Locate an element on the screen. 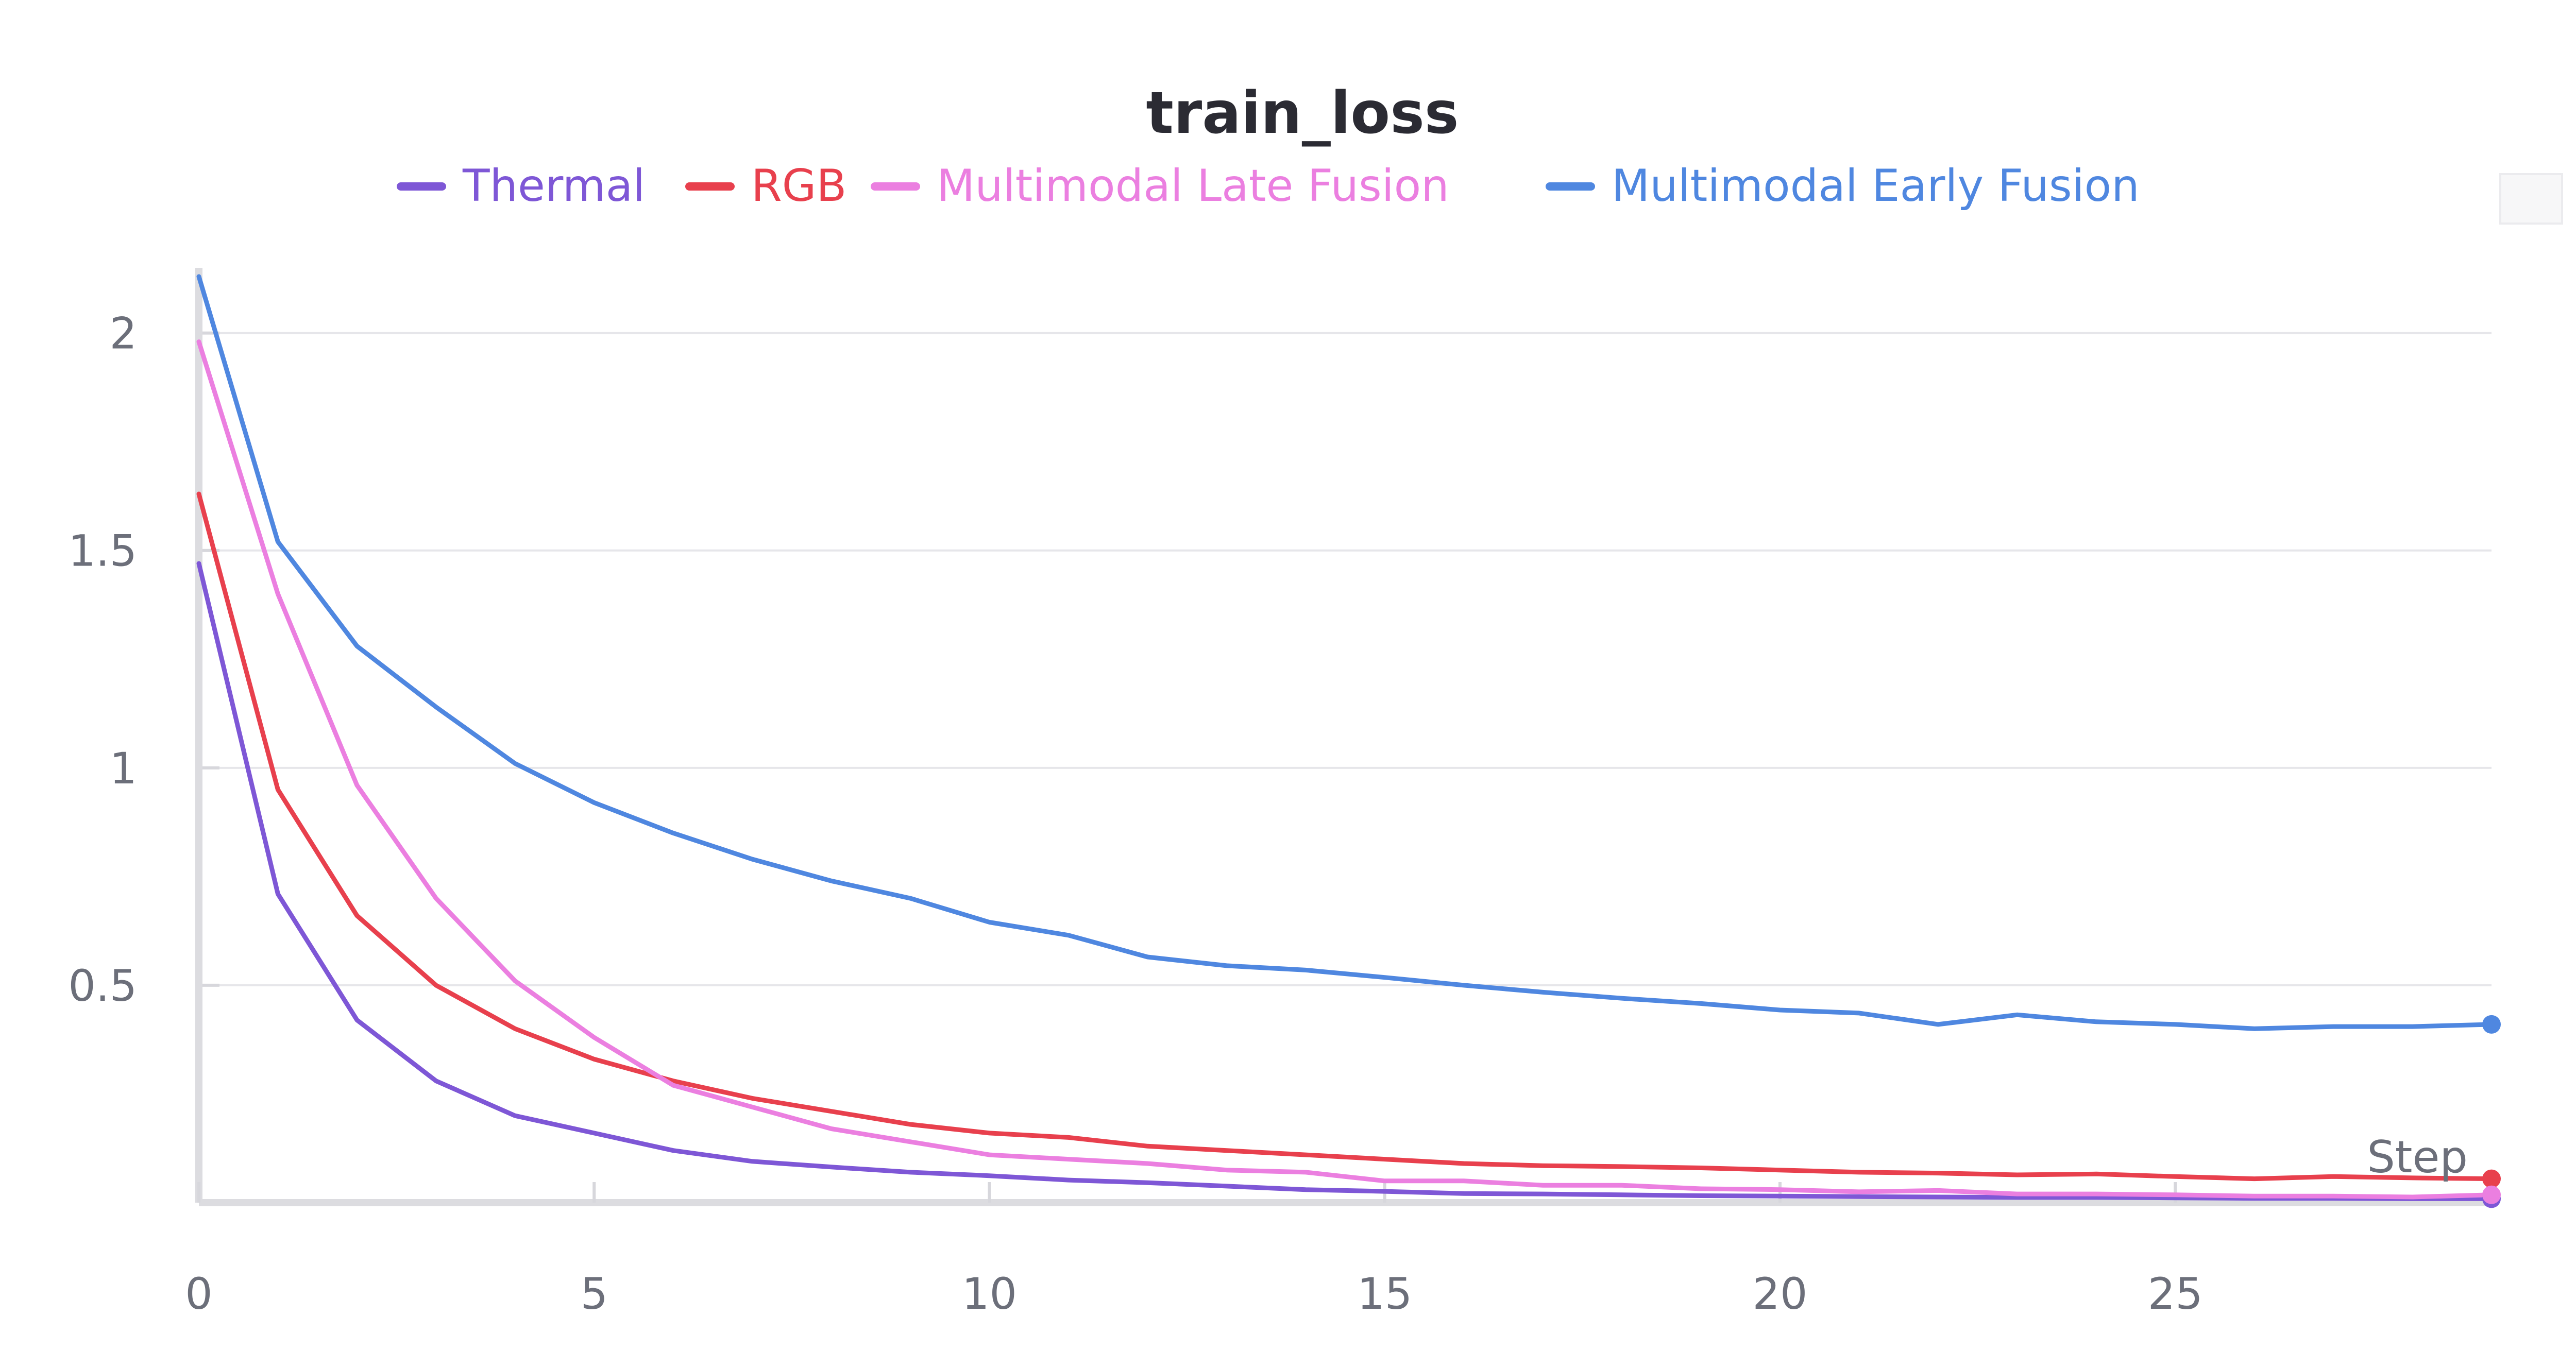  y-tick-label: 0.5 is located at coordinates (102, 986).